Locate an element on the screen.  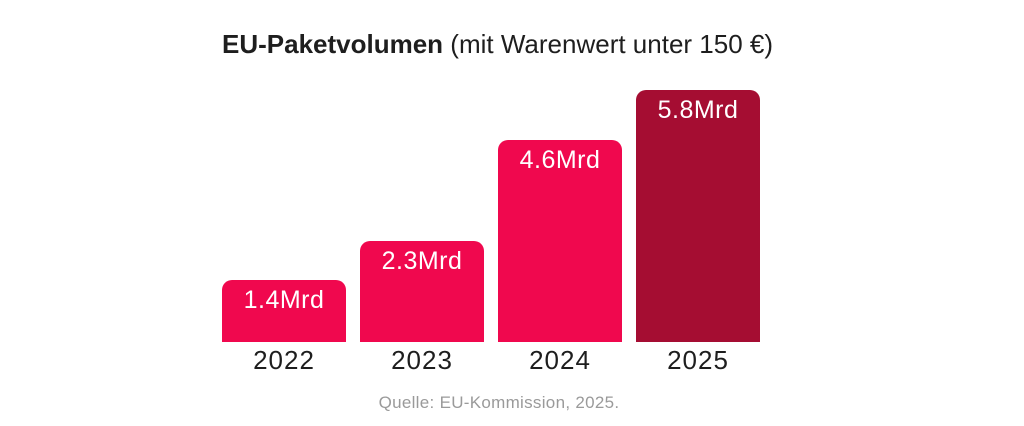
bar-2025: 5.8Mrd is located at coordinates (698, 216).